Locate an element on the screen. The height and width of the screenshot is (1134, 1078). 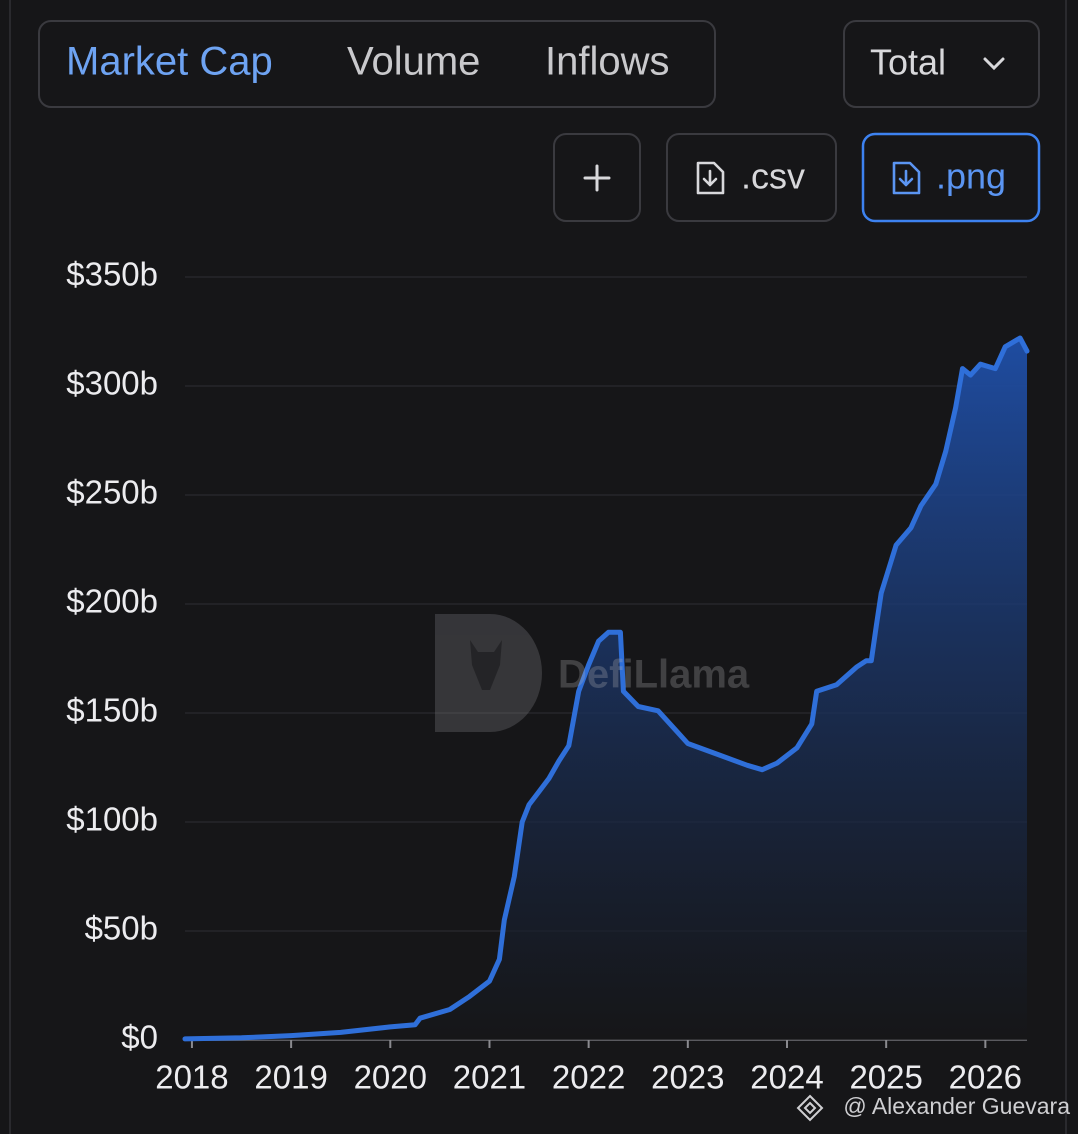
watermark: DefiLlama is located at coordinates (592, 673).